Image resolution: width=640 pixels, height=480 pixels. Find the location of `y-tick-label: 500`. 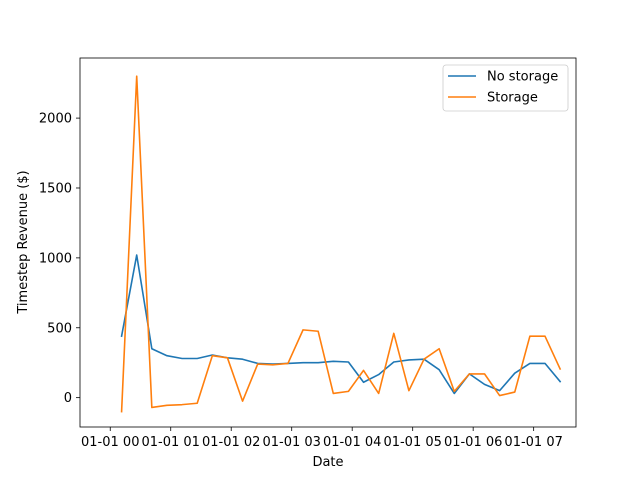

y-tick-label: 500 is located at coordinates (59, 328).